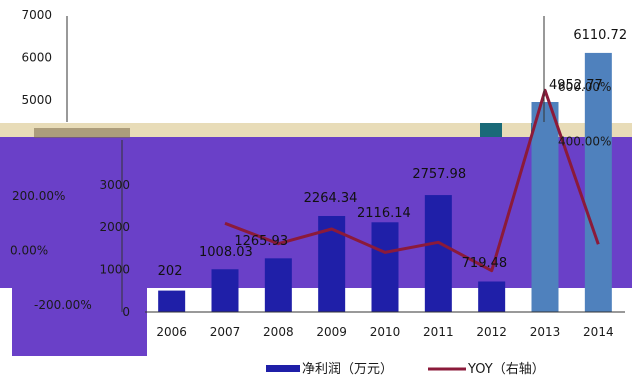 The width and height of the screenshot is (632, 390). Describe the element at coordinates (598, 332) in the screenshot. I see `x-tick-2014: 2014` at that location.